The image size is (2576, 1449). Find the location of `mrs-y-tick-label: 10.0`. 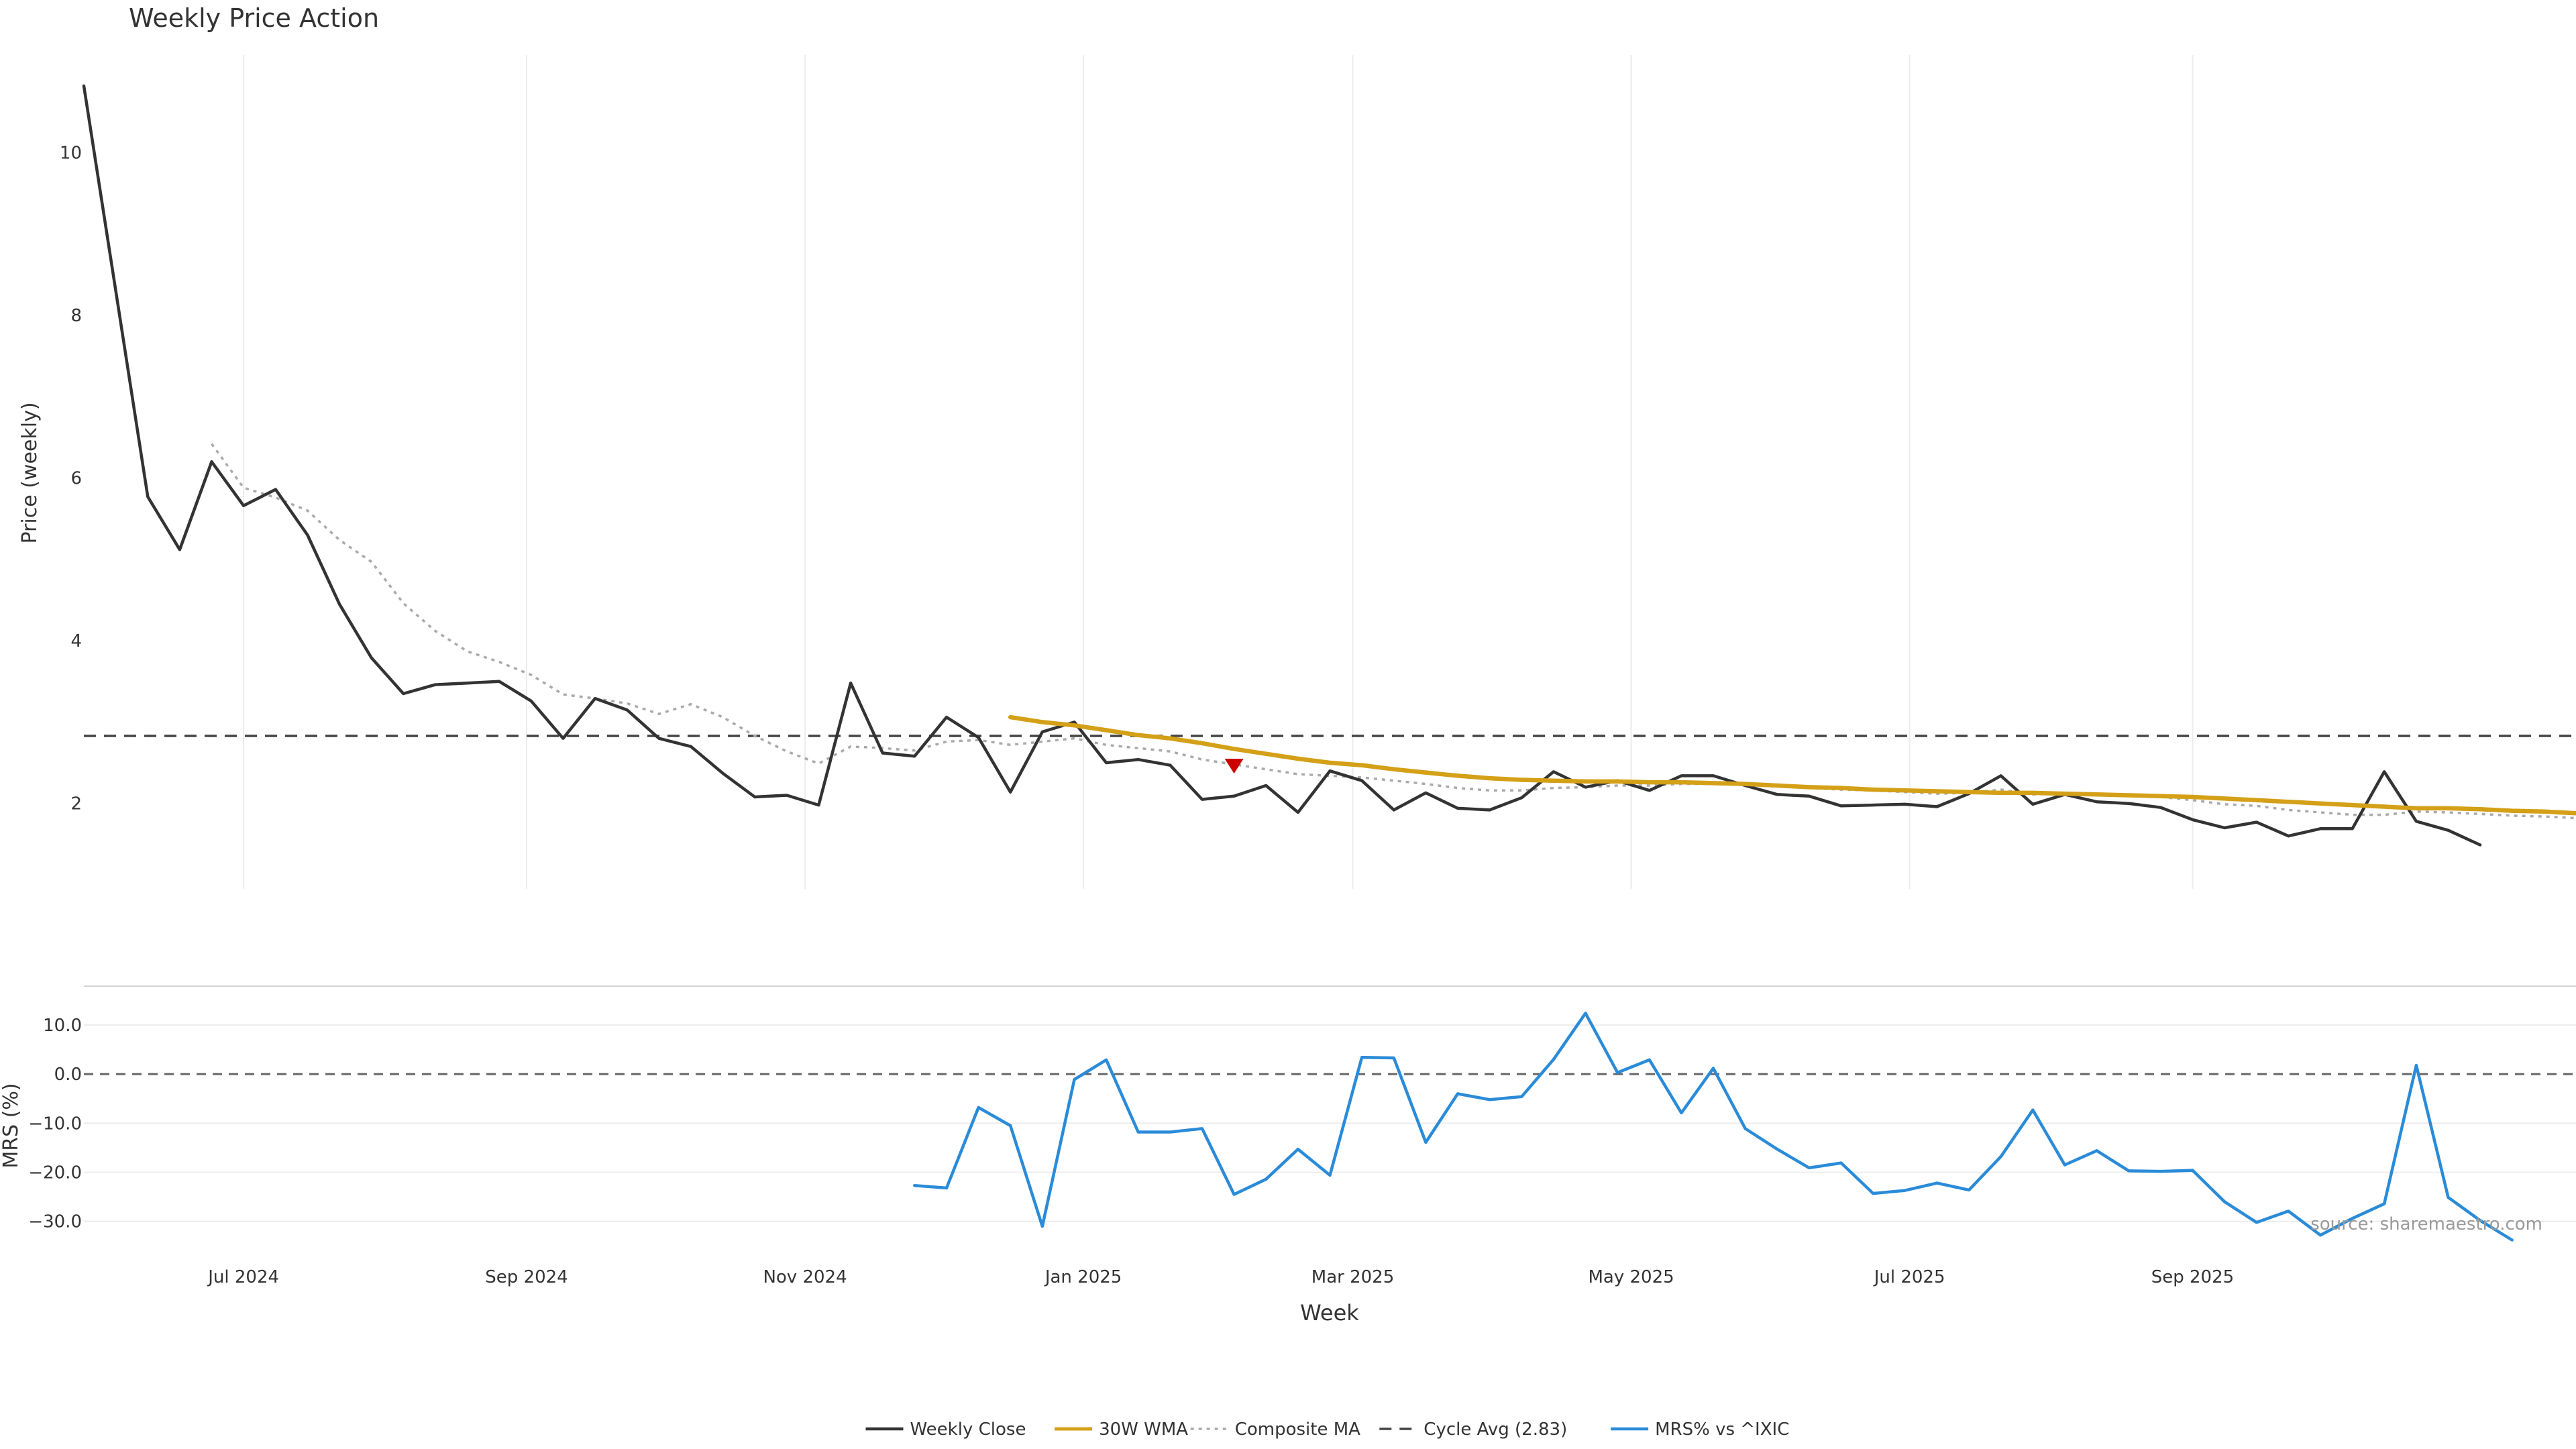

mrs-y-tick-label: 10.0 is located at coordinates (62, 1026).